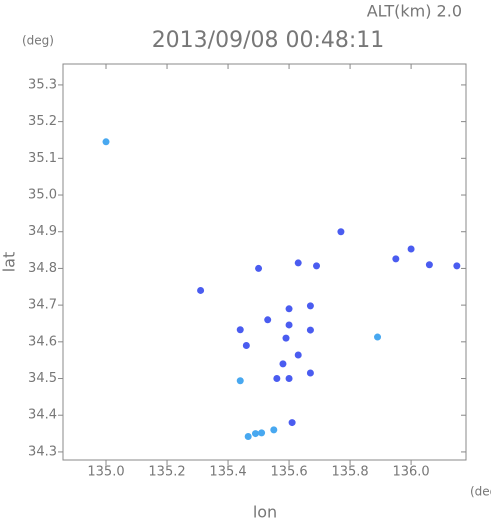 The height and width of the screenshot is (521, 491). I want to click on y-tick-label: 35.3, so click(42, 84).